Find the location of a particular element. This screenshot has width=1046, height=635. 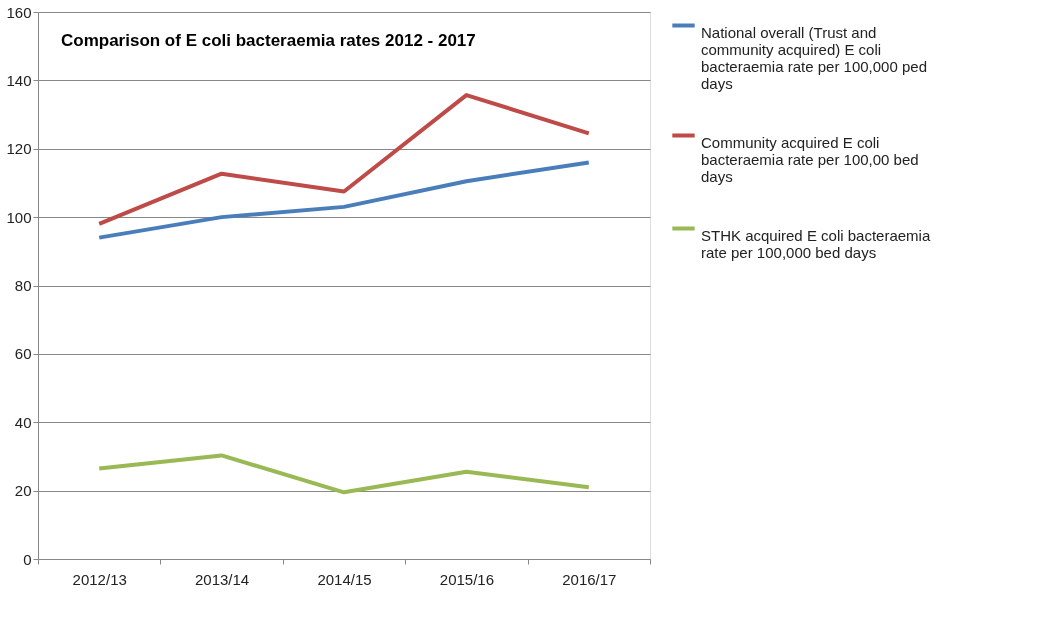

x-tick-label: 2015/16 is located at coordinates (467, 579).